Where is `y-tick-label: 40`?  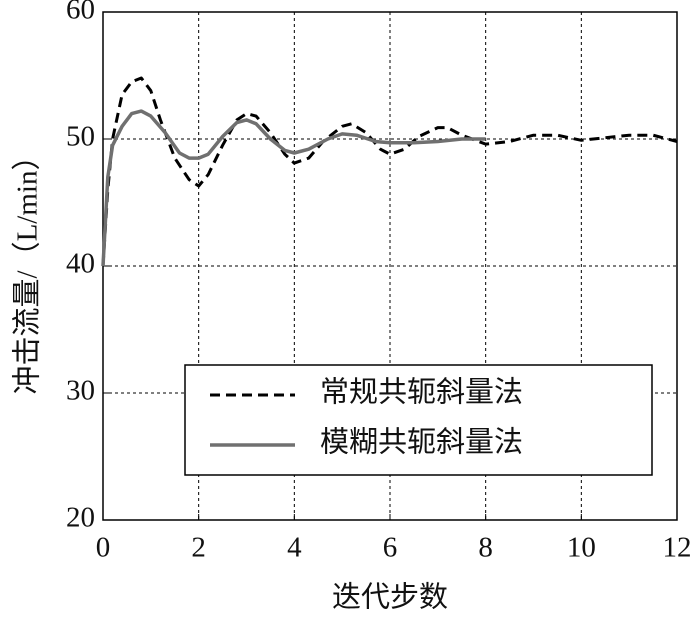
y-tick-label: 40 is located at coordinates (80, 264).